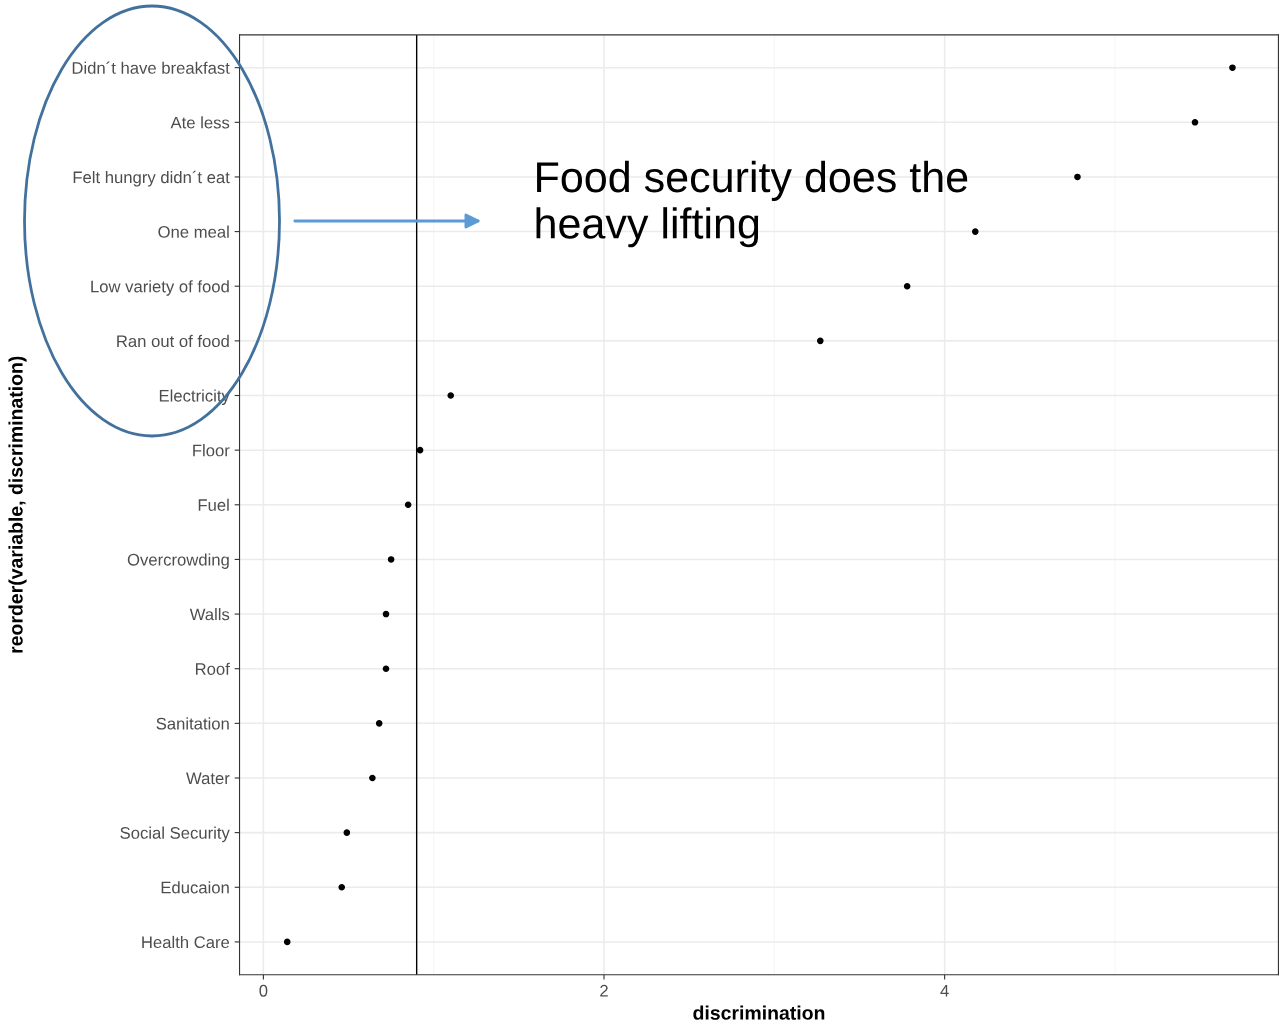 The image size is (1281, 1026). What do you see at coordinates (604, 990) in the screenshot?
I see `x-tick-label: 2` at bounding box center [604, 990].